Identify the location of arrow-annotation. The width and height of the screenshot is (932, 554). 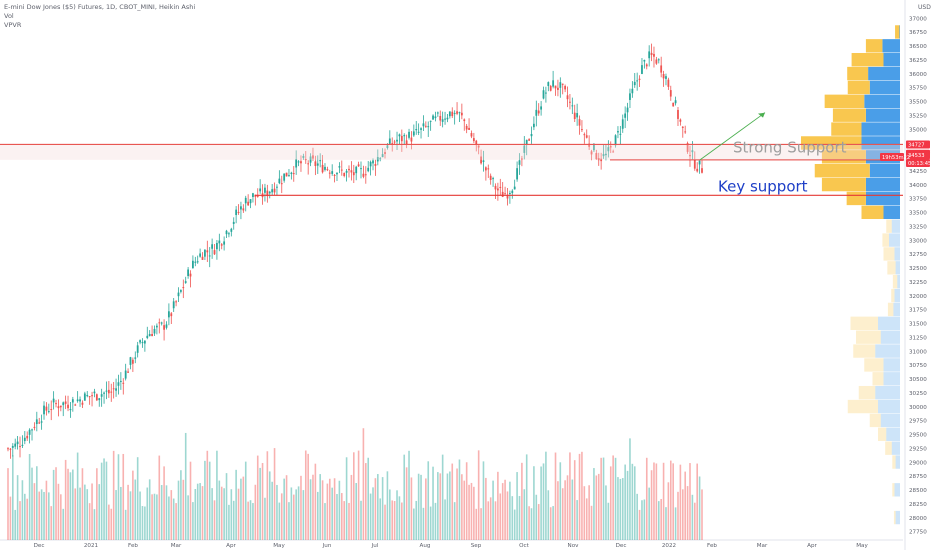
(732, 136).